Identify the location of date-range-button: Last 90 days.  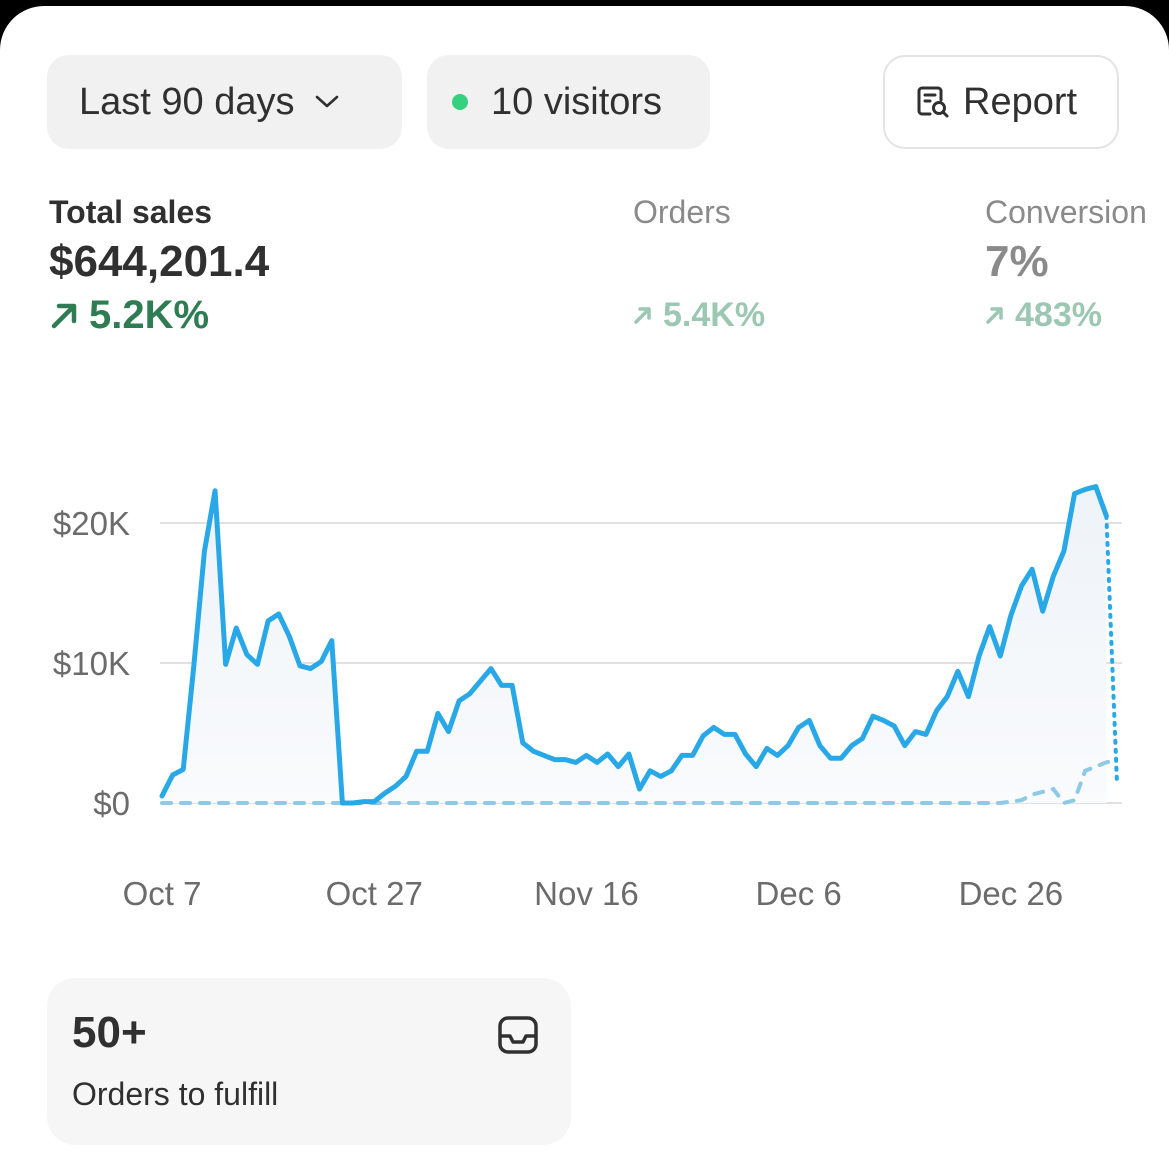
(224, 102).